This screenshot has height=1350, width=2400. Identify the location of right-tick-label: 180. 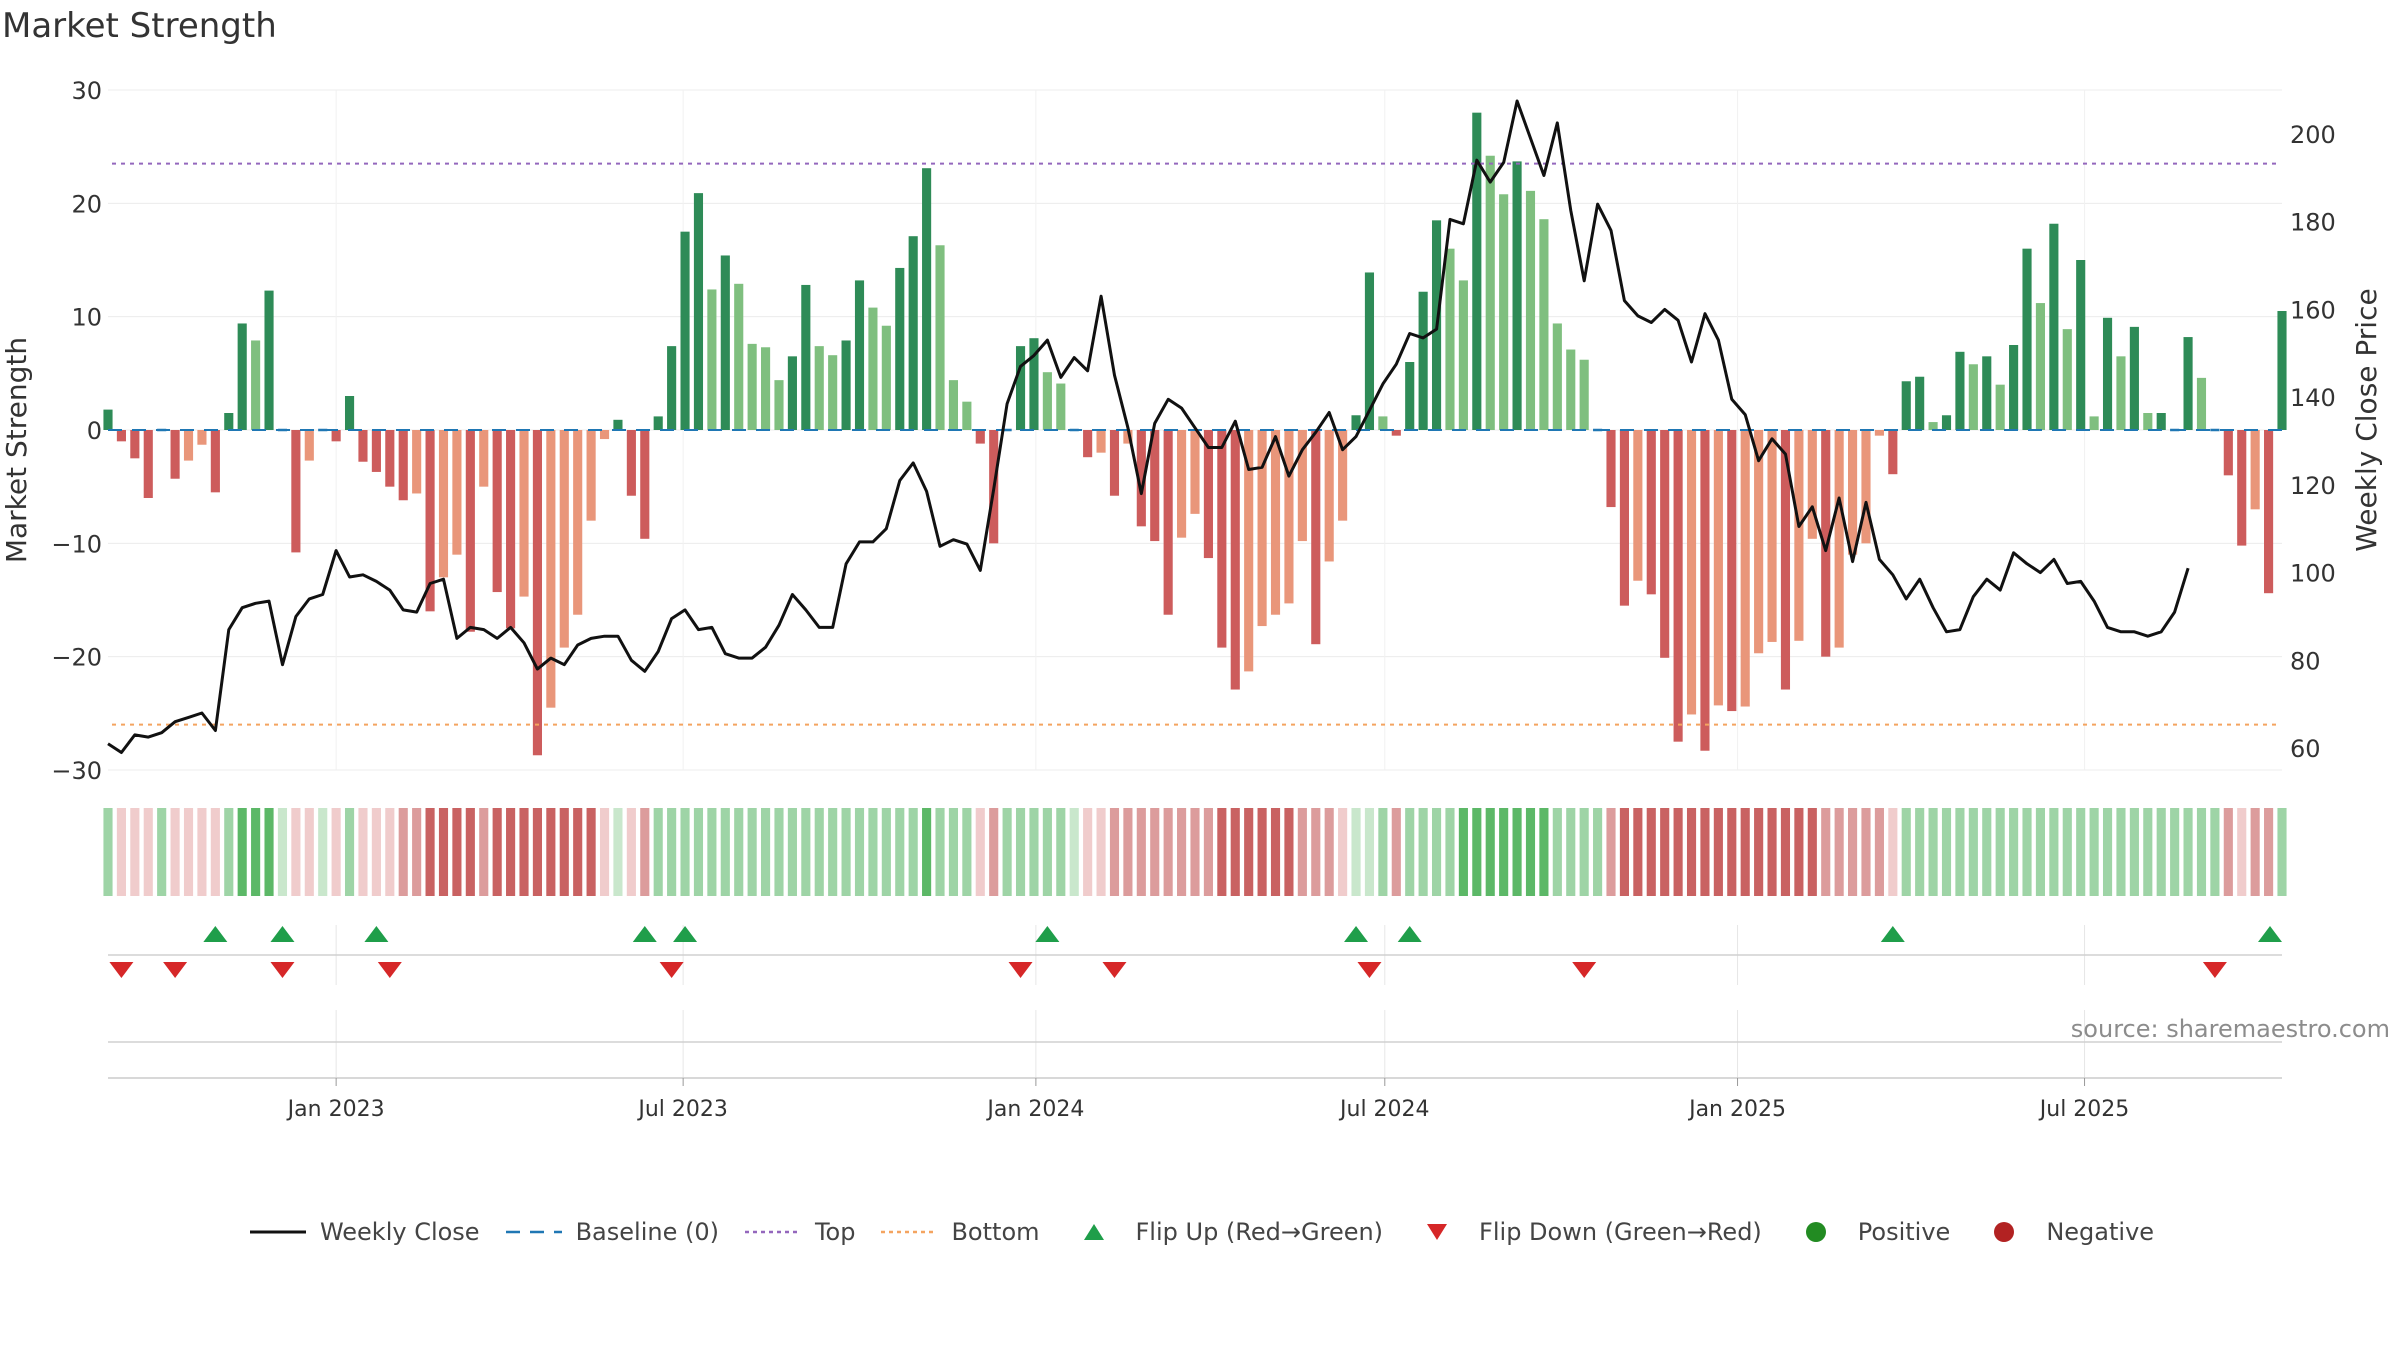
(2313, 223).